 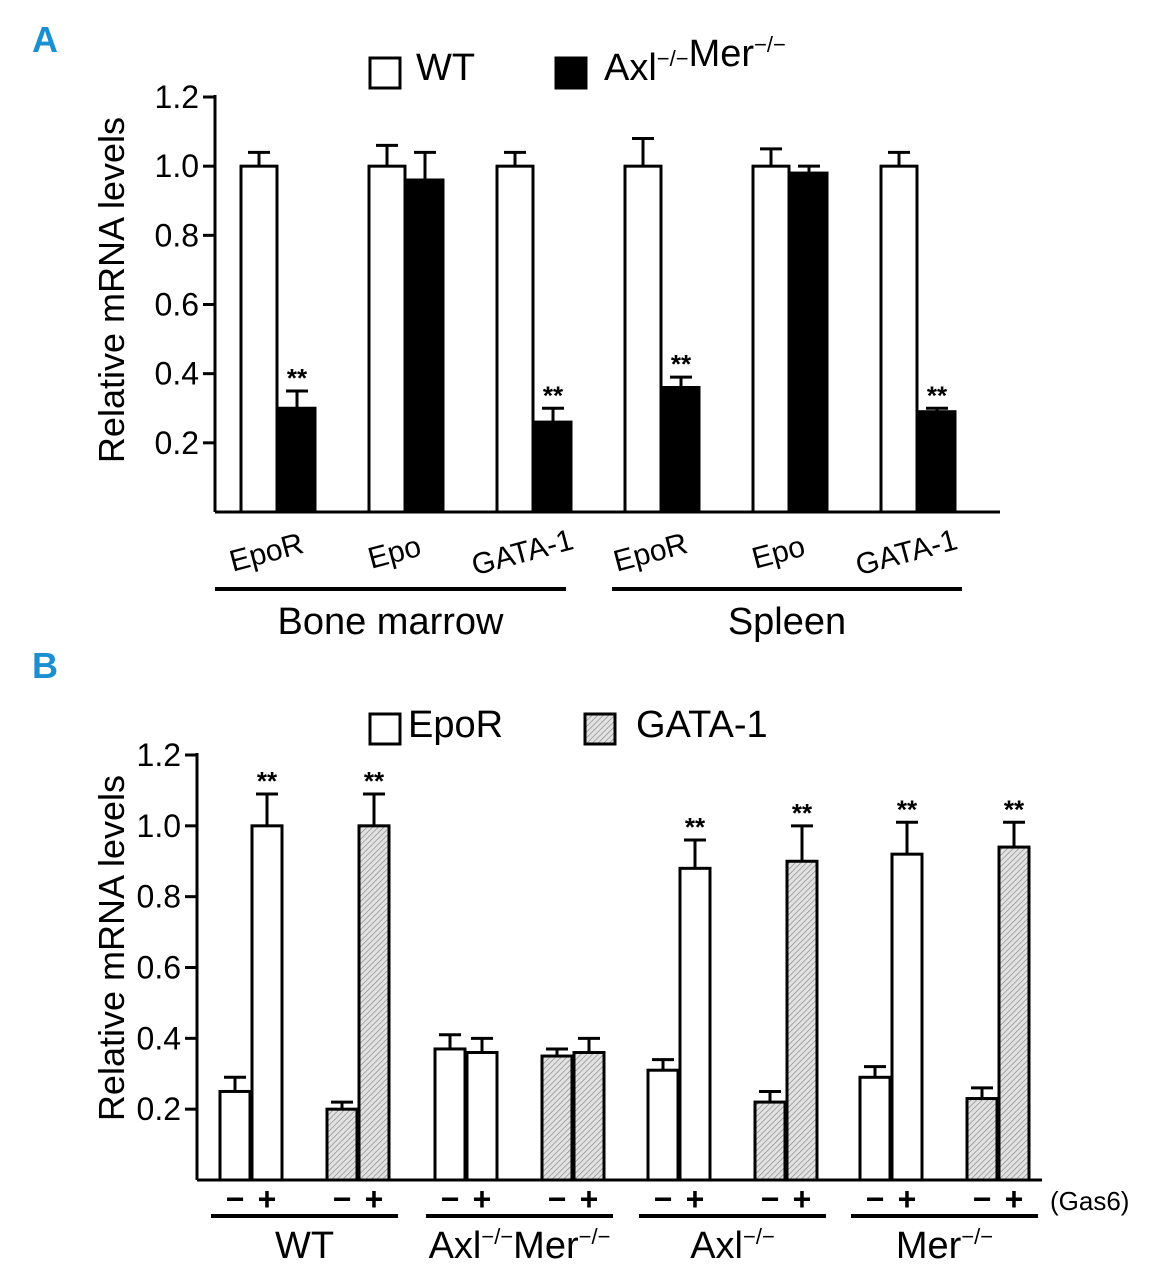 I want to click on legend-label-wt: WT, so click(x=445, y=68).